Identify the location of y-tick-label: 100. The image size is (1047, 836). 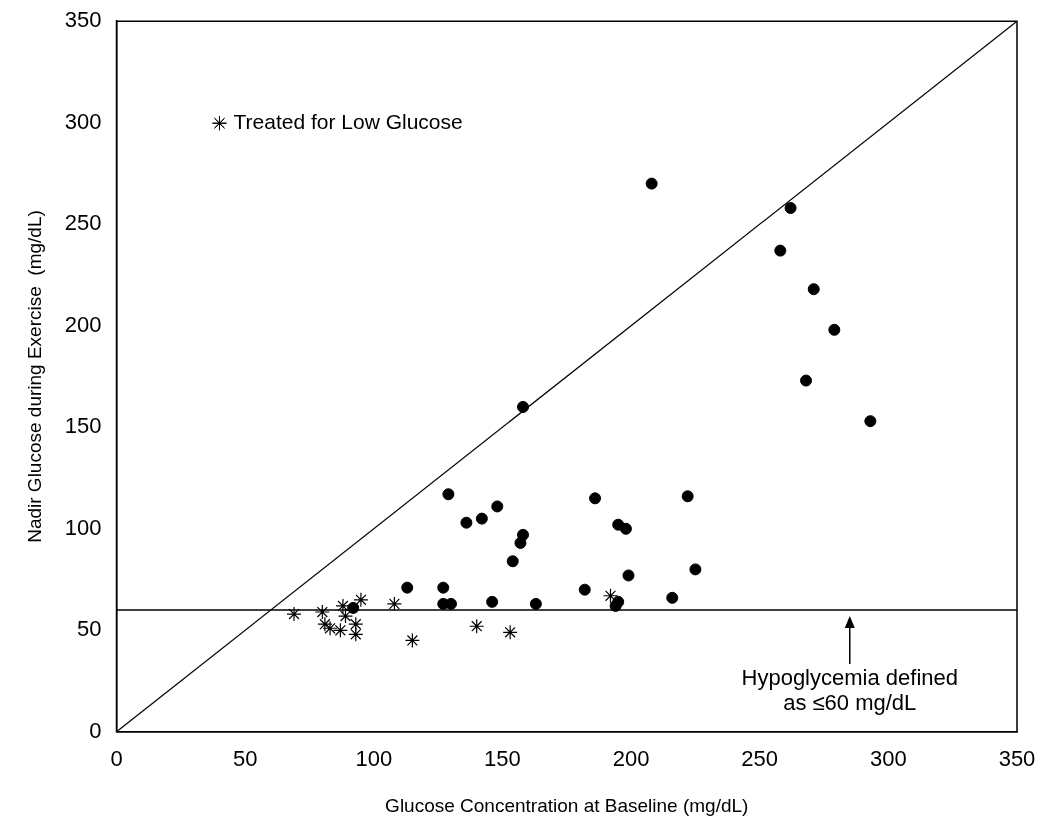
(83, 527).